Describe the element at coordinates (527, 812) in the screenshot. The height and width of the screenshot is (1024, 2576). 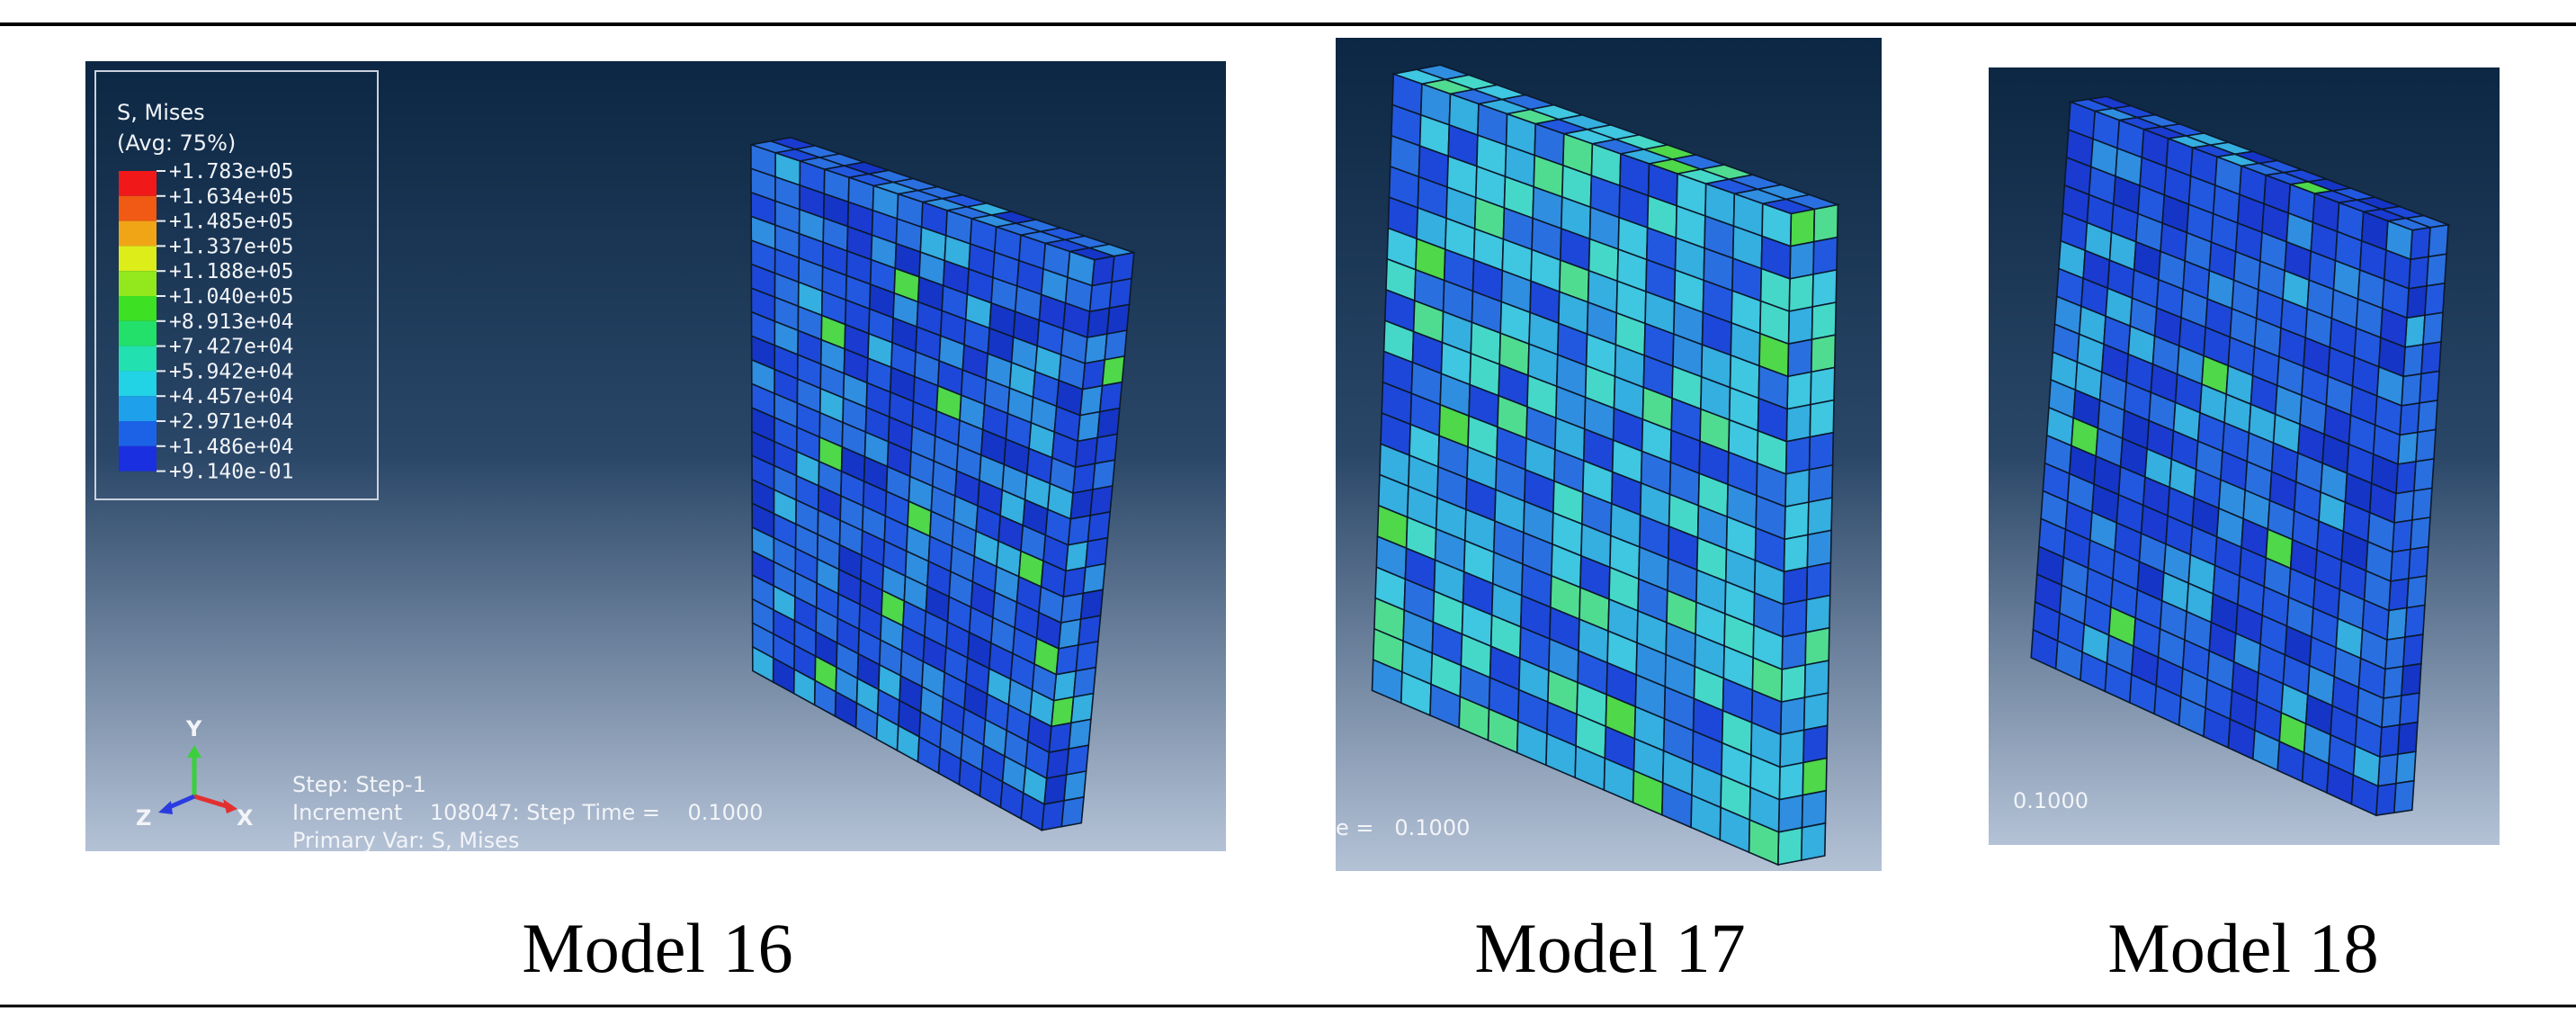
I see `info-line: Increment 108047: Step Time = 0.1000` at that location.